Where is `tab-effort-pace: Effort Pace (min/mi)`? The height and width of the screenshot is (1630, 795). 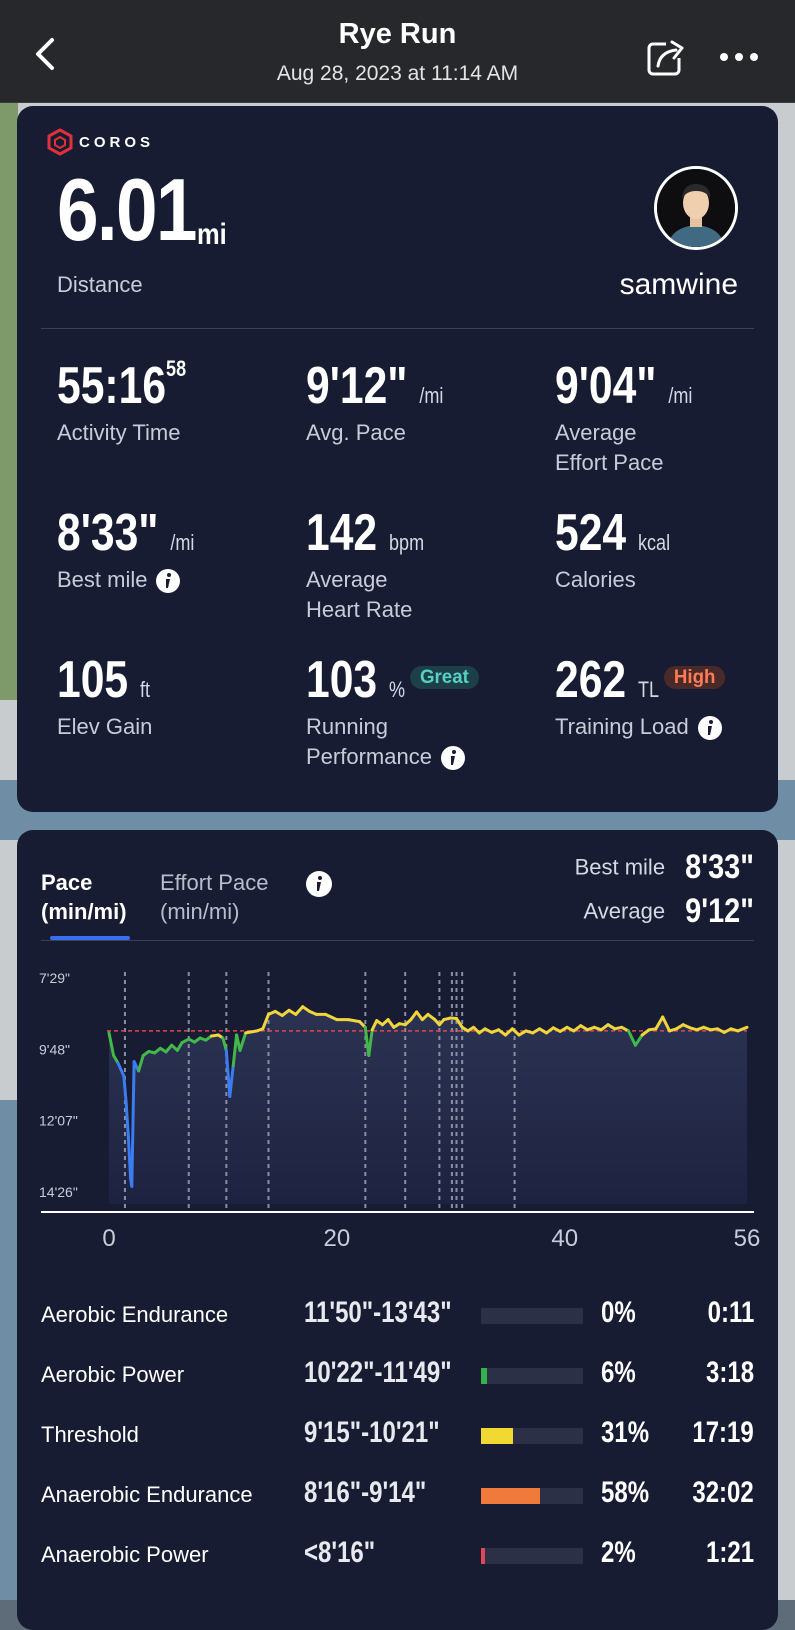 tab-effort-pace: Effort Pace (min/mi) is located at coordinates (214, 897).